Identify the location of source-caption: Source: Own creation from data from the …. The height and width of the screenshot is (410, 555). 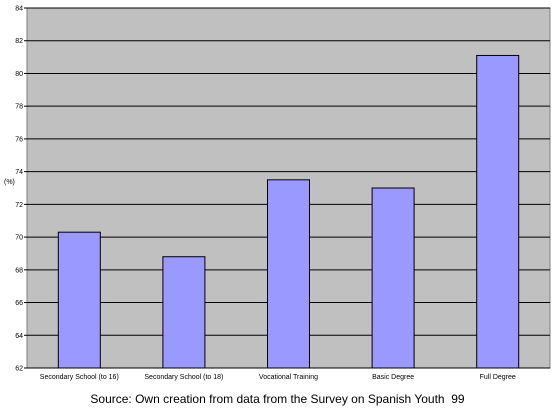
(277, 399).